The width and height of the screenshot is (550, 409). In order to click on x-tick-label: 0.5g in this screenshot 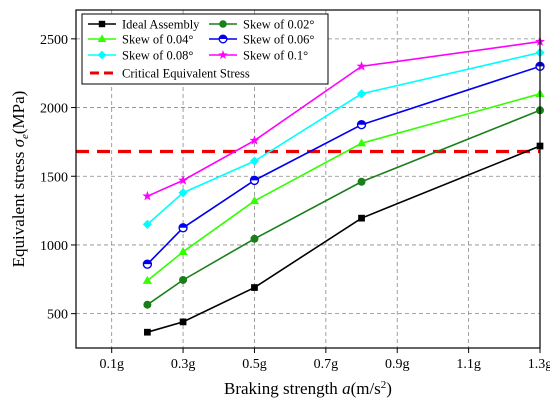, I will do `click(254, 364)`.